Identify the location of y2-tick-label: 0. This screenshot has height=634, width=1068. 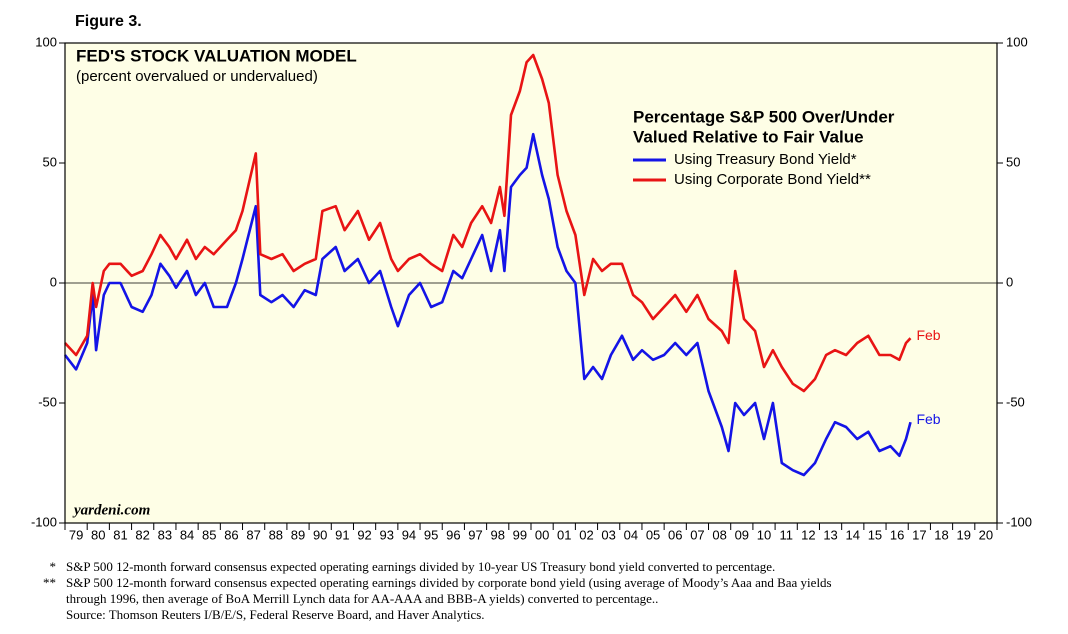
(1009, 281).